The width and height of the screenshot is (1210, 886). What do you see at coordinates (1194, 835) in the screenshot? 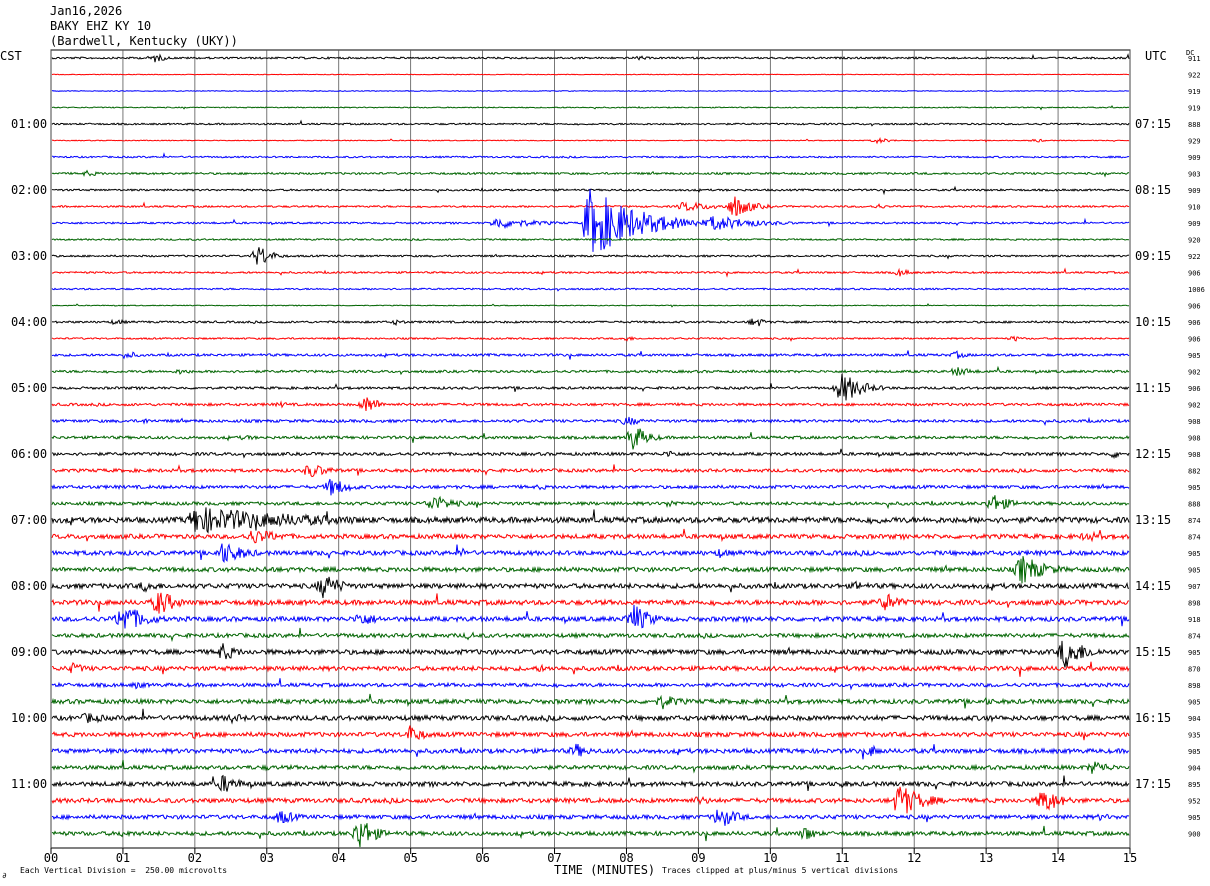
I see `dc-value: 900` at bounding box center [1194, 835].